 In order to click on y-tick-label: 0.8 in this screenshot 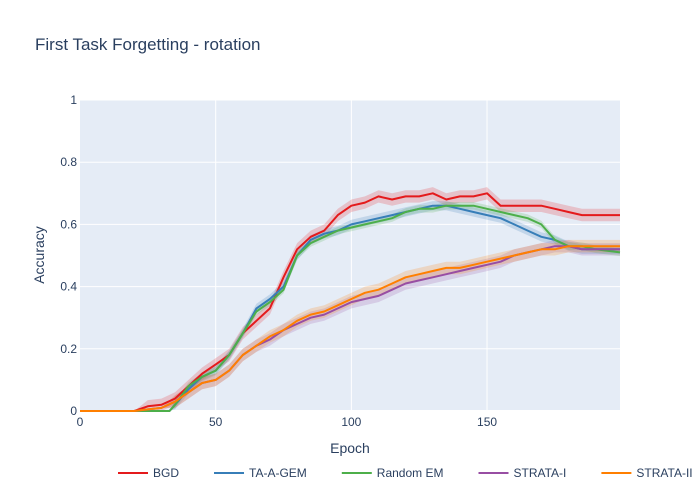, I will do `click(68, 162)`.